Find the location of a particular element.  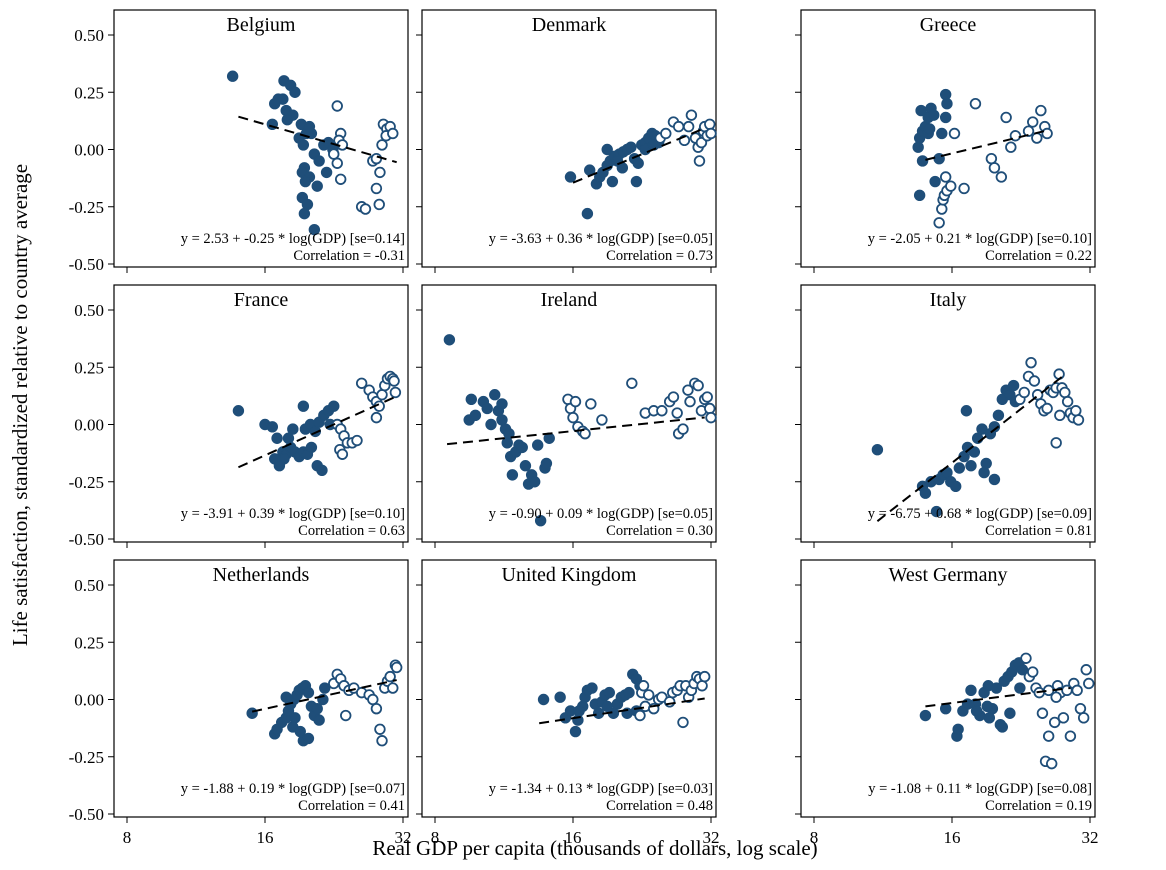

panel-frame is located at coordinates (948, 138).